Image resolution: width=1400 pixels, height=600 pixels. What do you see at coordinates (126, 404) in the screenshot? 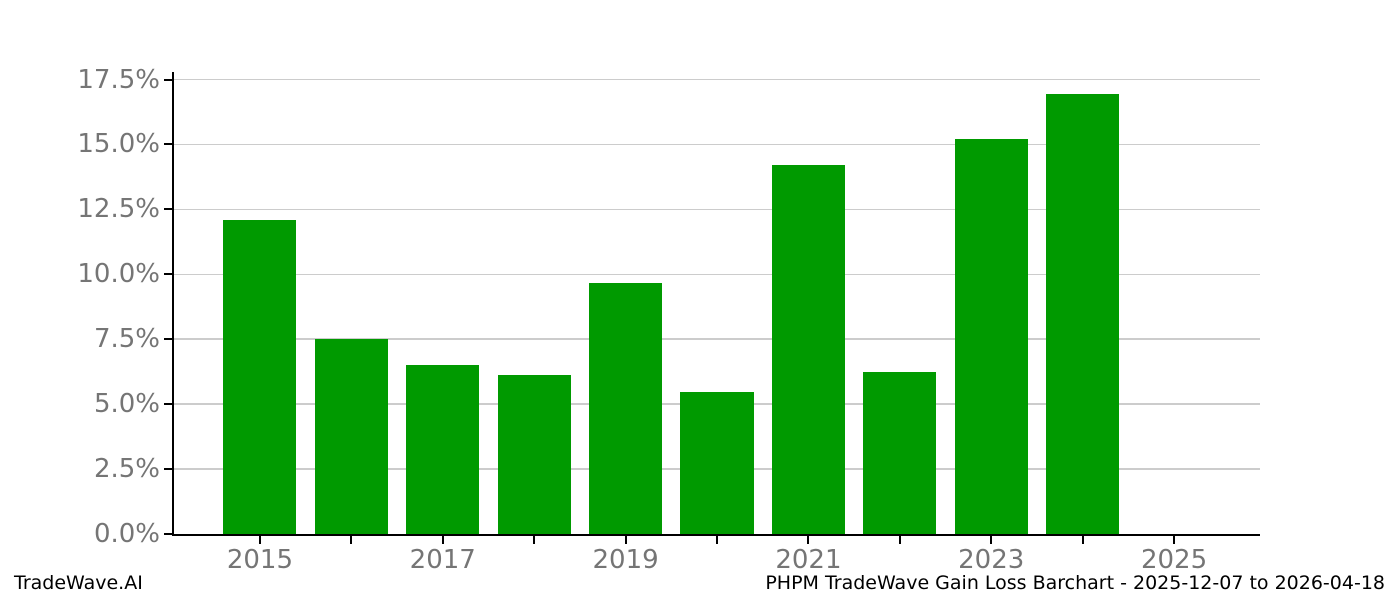
I see `y-tick-label-5.0%: 5.0%` at bounding box center [126, 404].